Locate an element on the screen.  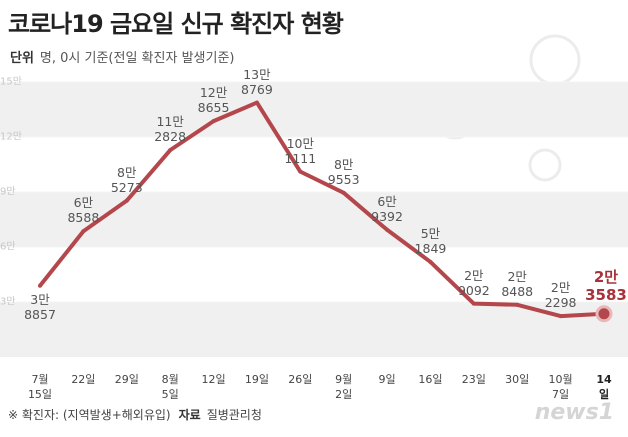
value-label: 10만 1111 is located at coordinates (300, 150).